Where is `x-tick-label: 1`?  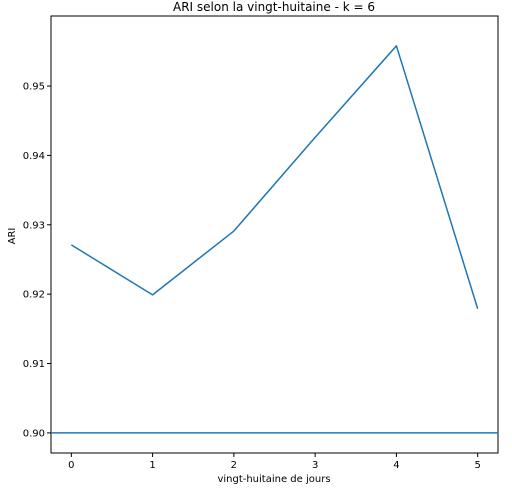 x-tick-label: 1 is located at coordinates (152, 465).